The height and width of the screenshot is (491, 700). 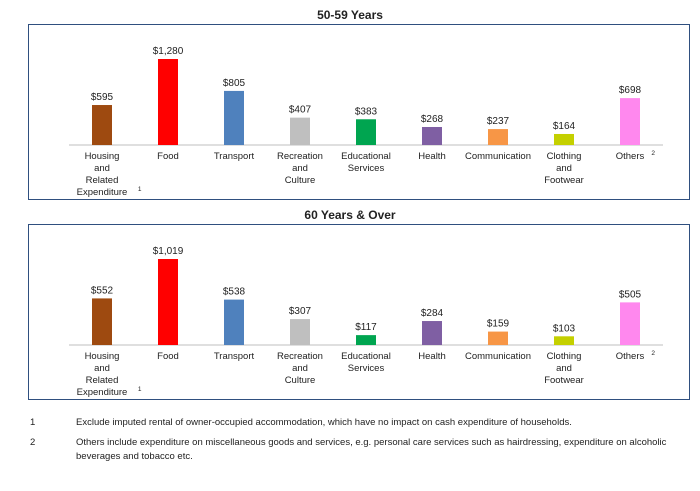 What do you see at coordinates (432, 119) in the screenshot?
I see `data-label: $268` at bounding box center [432, 119].